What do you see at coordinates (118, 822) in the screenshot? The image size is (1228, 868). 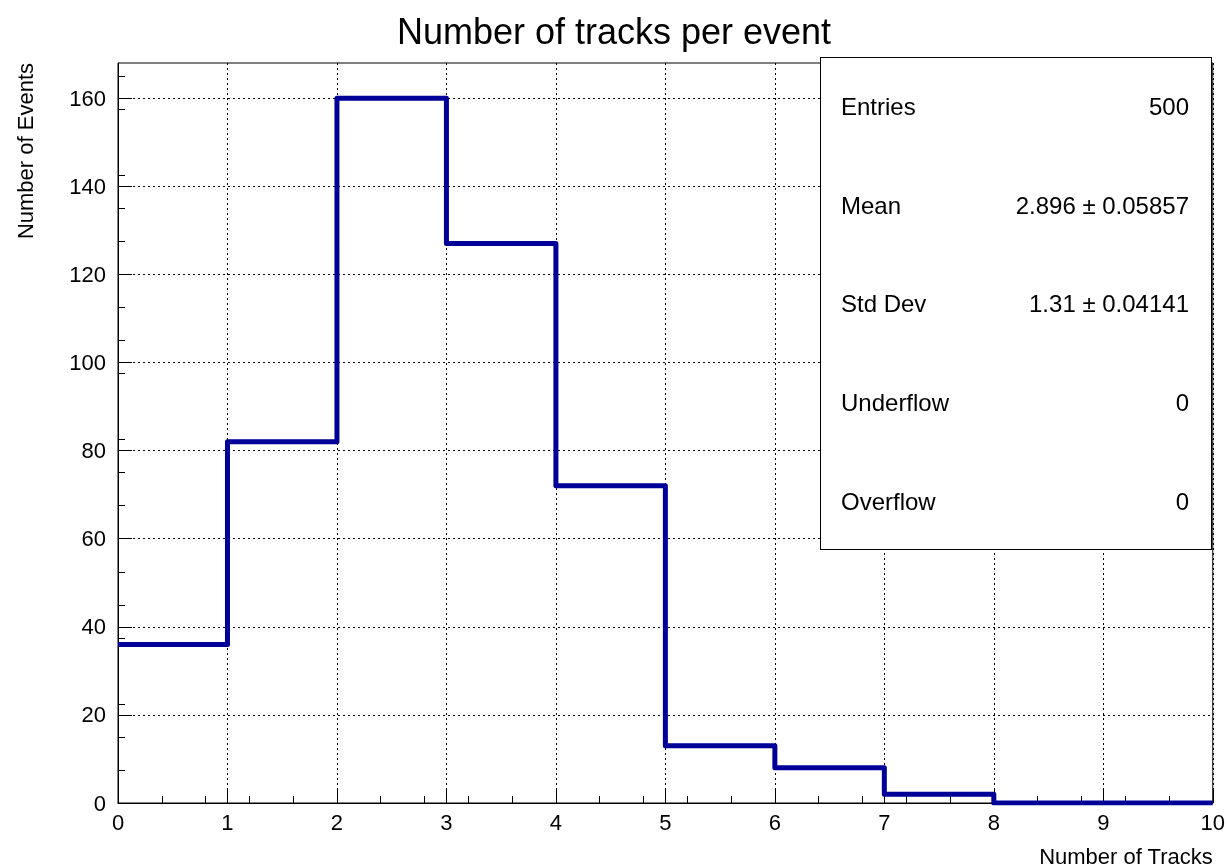 I see `x-tick-label: 0` at bounding box center [118, 822].